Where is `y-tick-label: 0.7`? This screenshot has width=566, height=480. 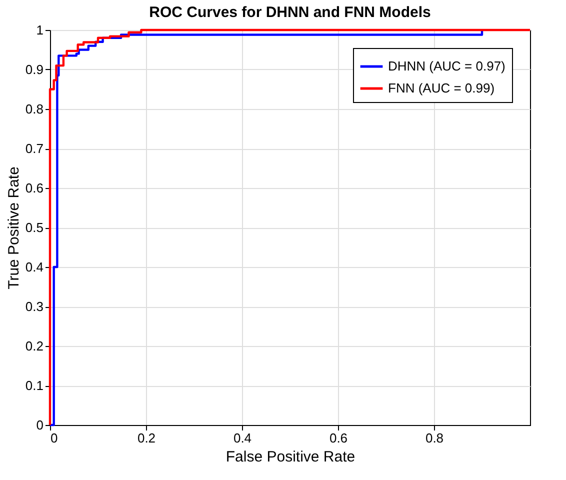 y-tick-label: 0.7 is located at coordinates (34, 148).